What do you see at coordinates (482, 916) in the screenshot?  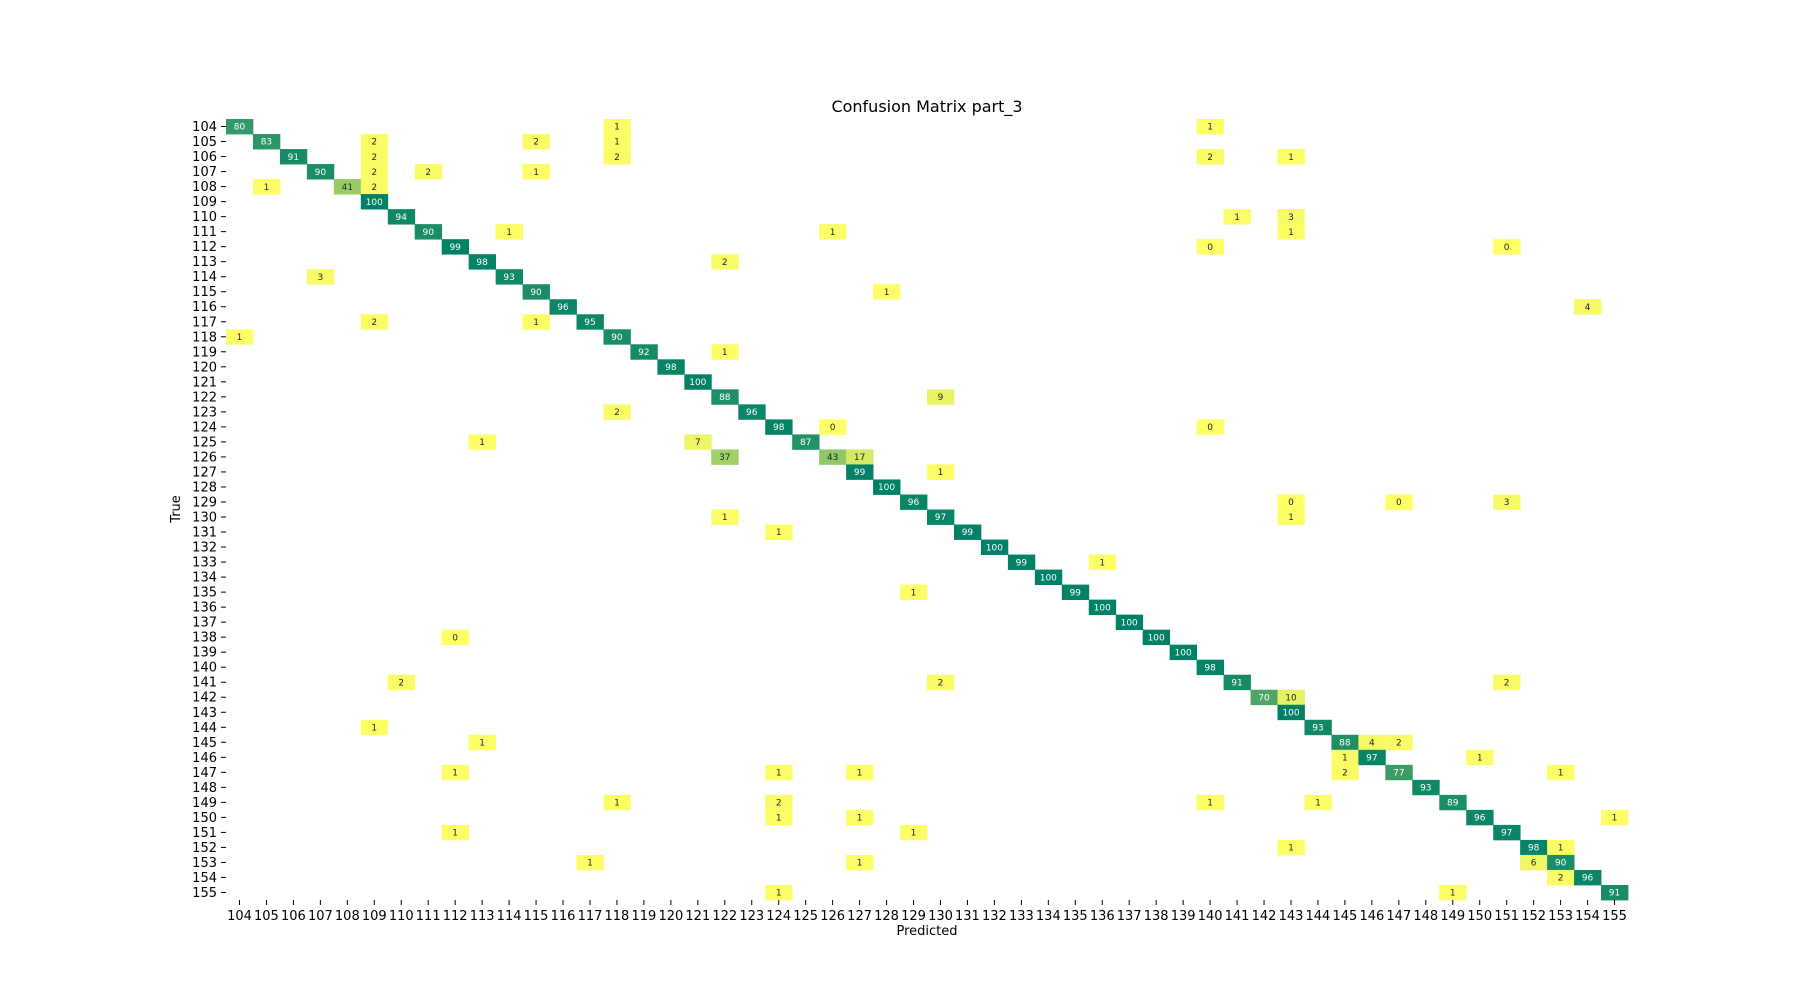 I see `x-tick-label: 113` at bounding box center [482, 916].